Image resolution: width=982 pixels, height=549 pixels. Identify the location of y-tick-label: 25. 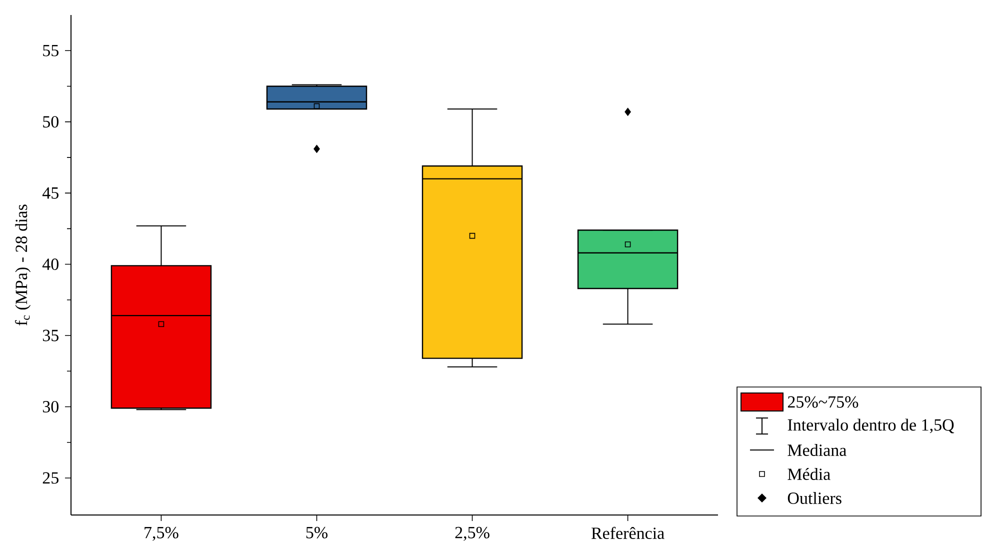
(50, 478).